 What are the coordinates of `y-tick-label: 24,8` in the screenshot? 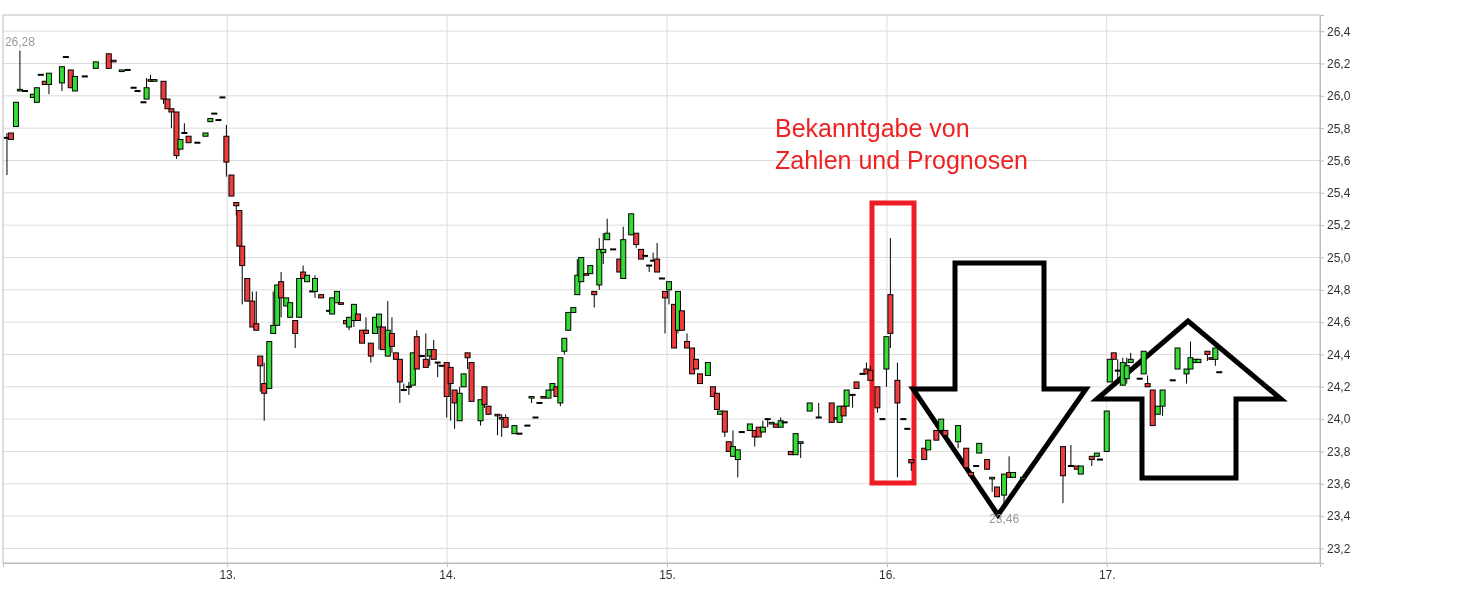 It's located at (1339, 290).